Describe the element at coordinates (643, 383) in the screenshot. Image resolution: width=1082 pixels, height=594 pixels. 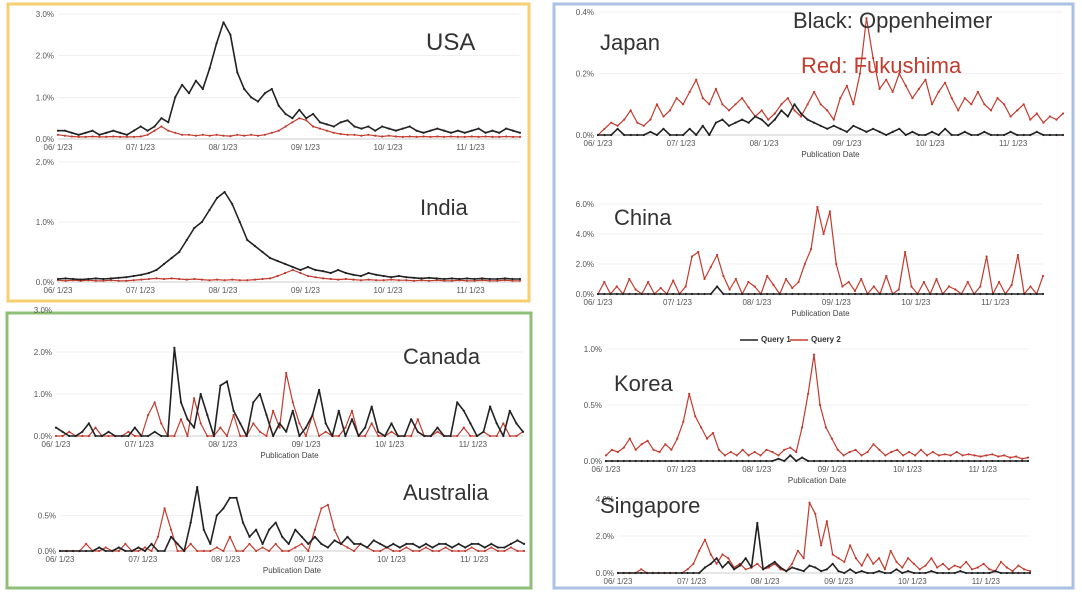
I see `chart-title-korea: Korea` at that location.